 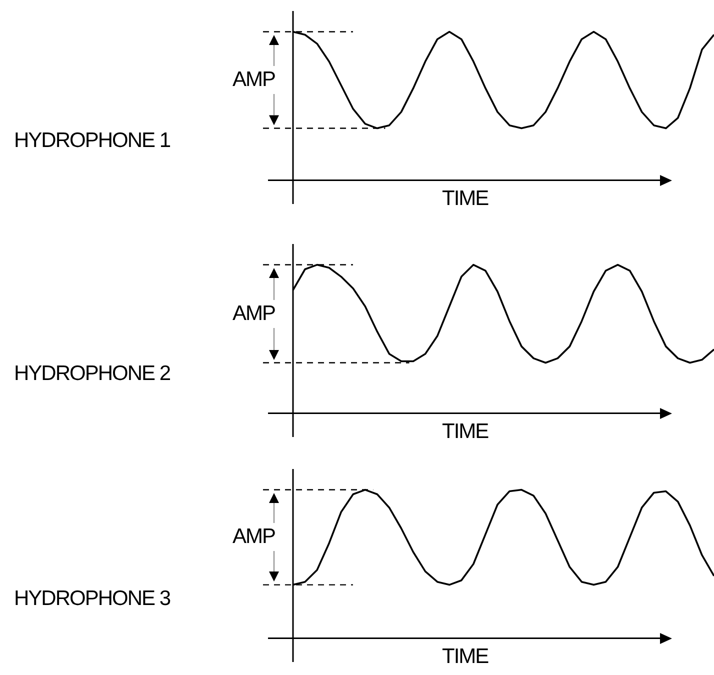 What do you see at coordinates (92, 598) in the screenshot?
I see `y-axis-title: HYDROPHONE 3` at bounding box center [92, 598].